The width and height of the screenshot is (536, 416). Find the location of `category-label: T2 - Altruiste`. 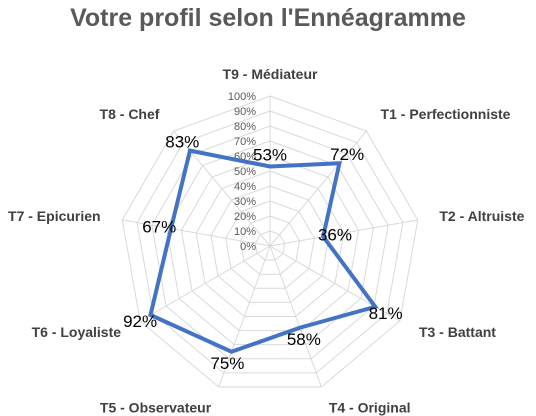

category-label: T2 - Altruiste is located at coordinates (481, 216).